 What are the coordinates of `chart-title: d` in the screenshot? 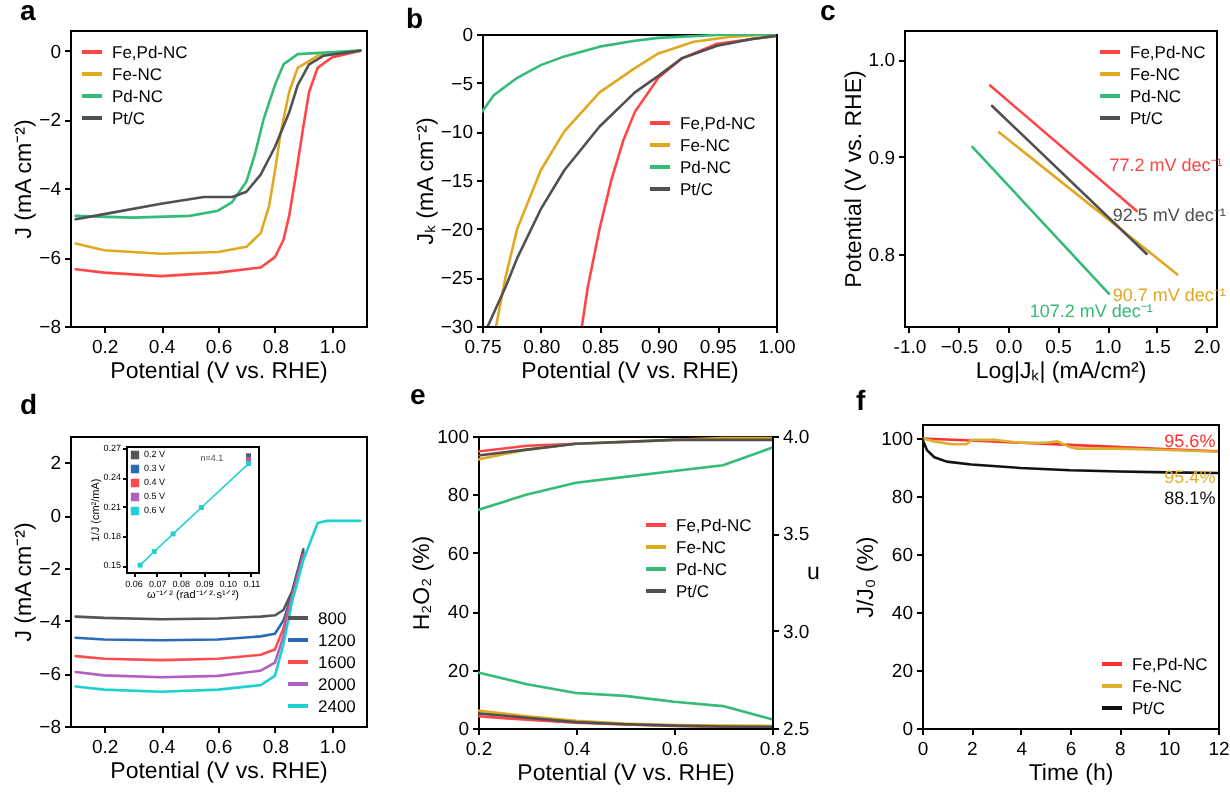 It's located at (29, 404).